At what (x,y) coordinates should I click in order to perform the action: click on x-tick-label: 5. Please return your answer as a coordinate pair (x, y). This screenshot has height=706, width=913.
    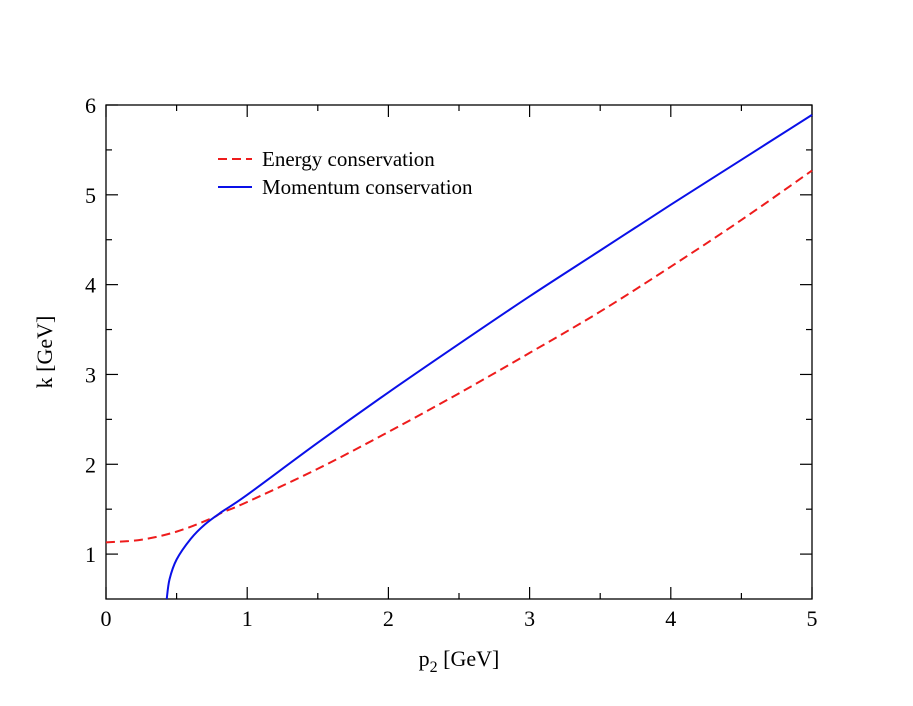
    Looking at the image, I should click on (812, 618).